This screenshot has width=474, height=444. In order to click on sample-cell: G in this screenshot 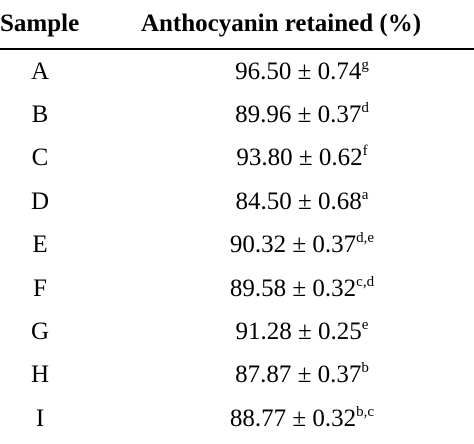, I will do `click(40, 332)`.